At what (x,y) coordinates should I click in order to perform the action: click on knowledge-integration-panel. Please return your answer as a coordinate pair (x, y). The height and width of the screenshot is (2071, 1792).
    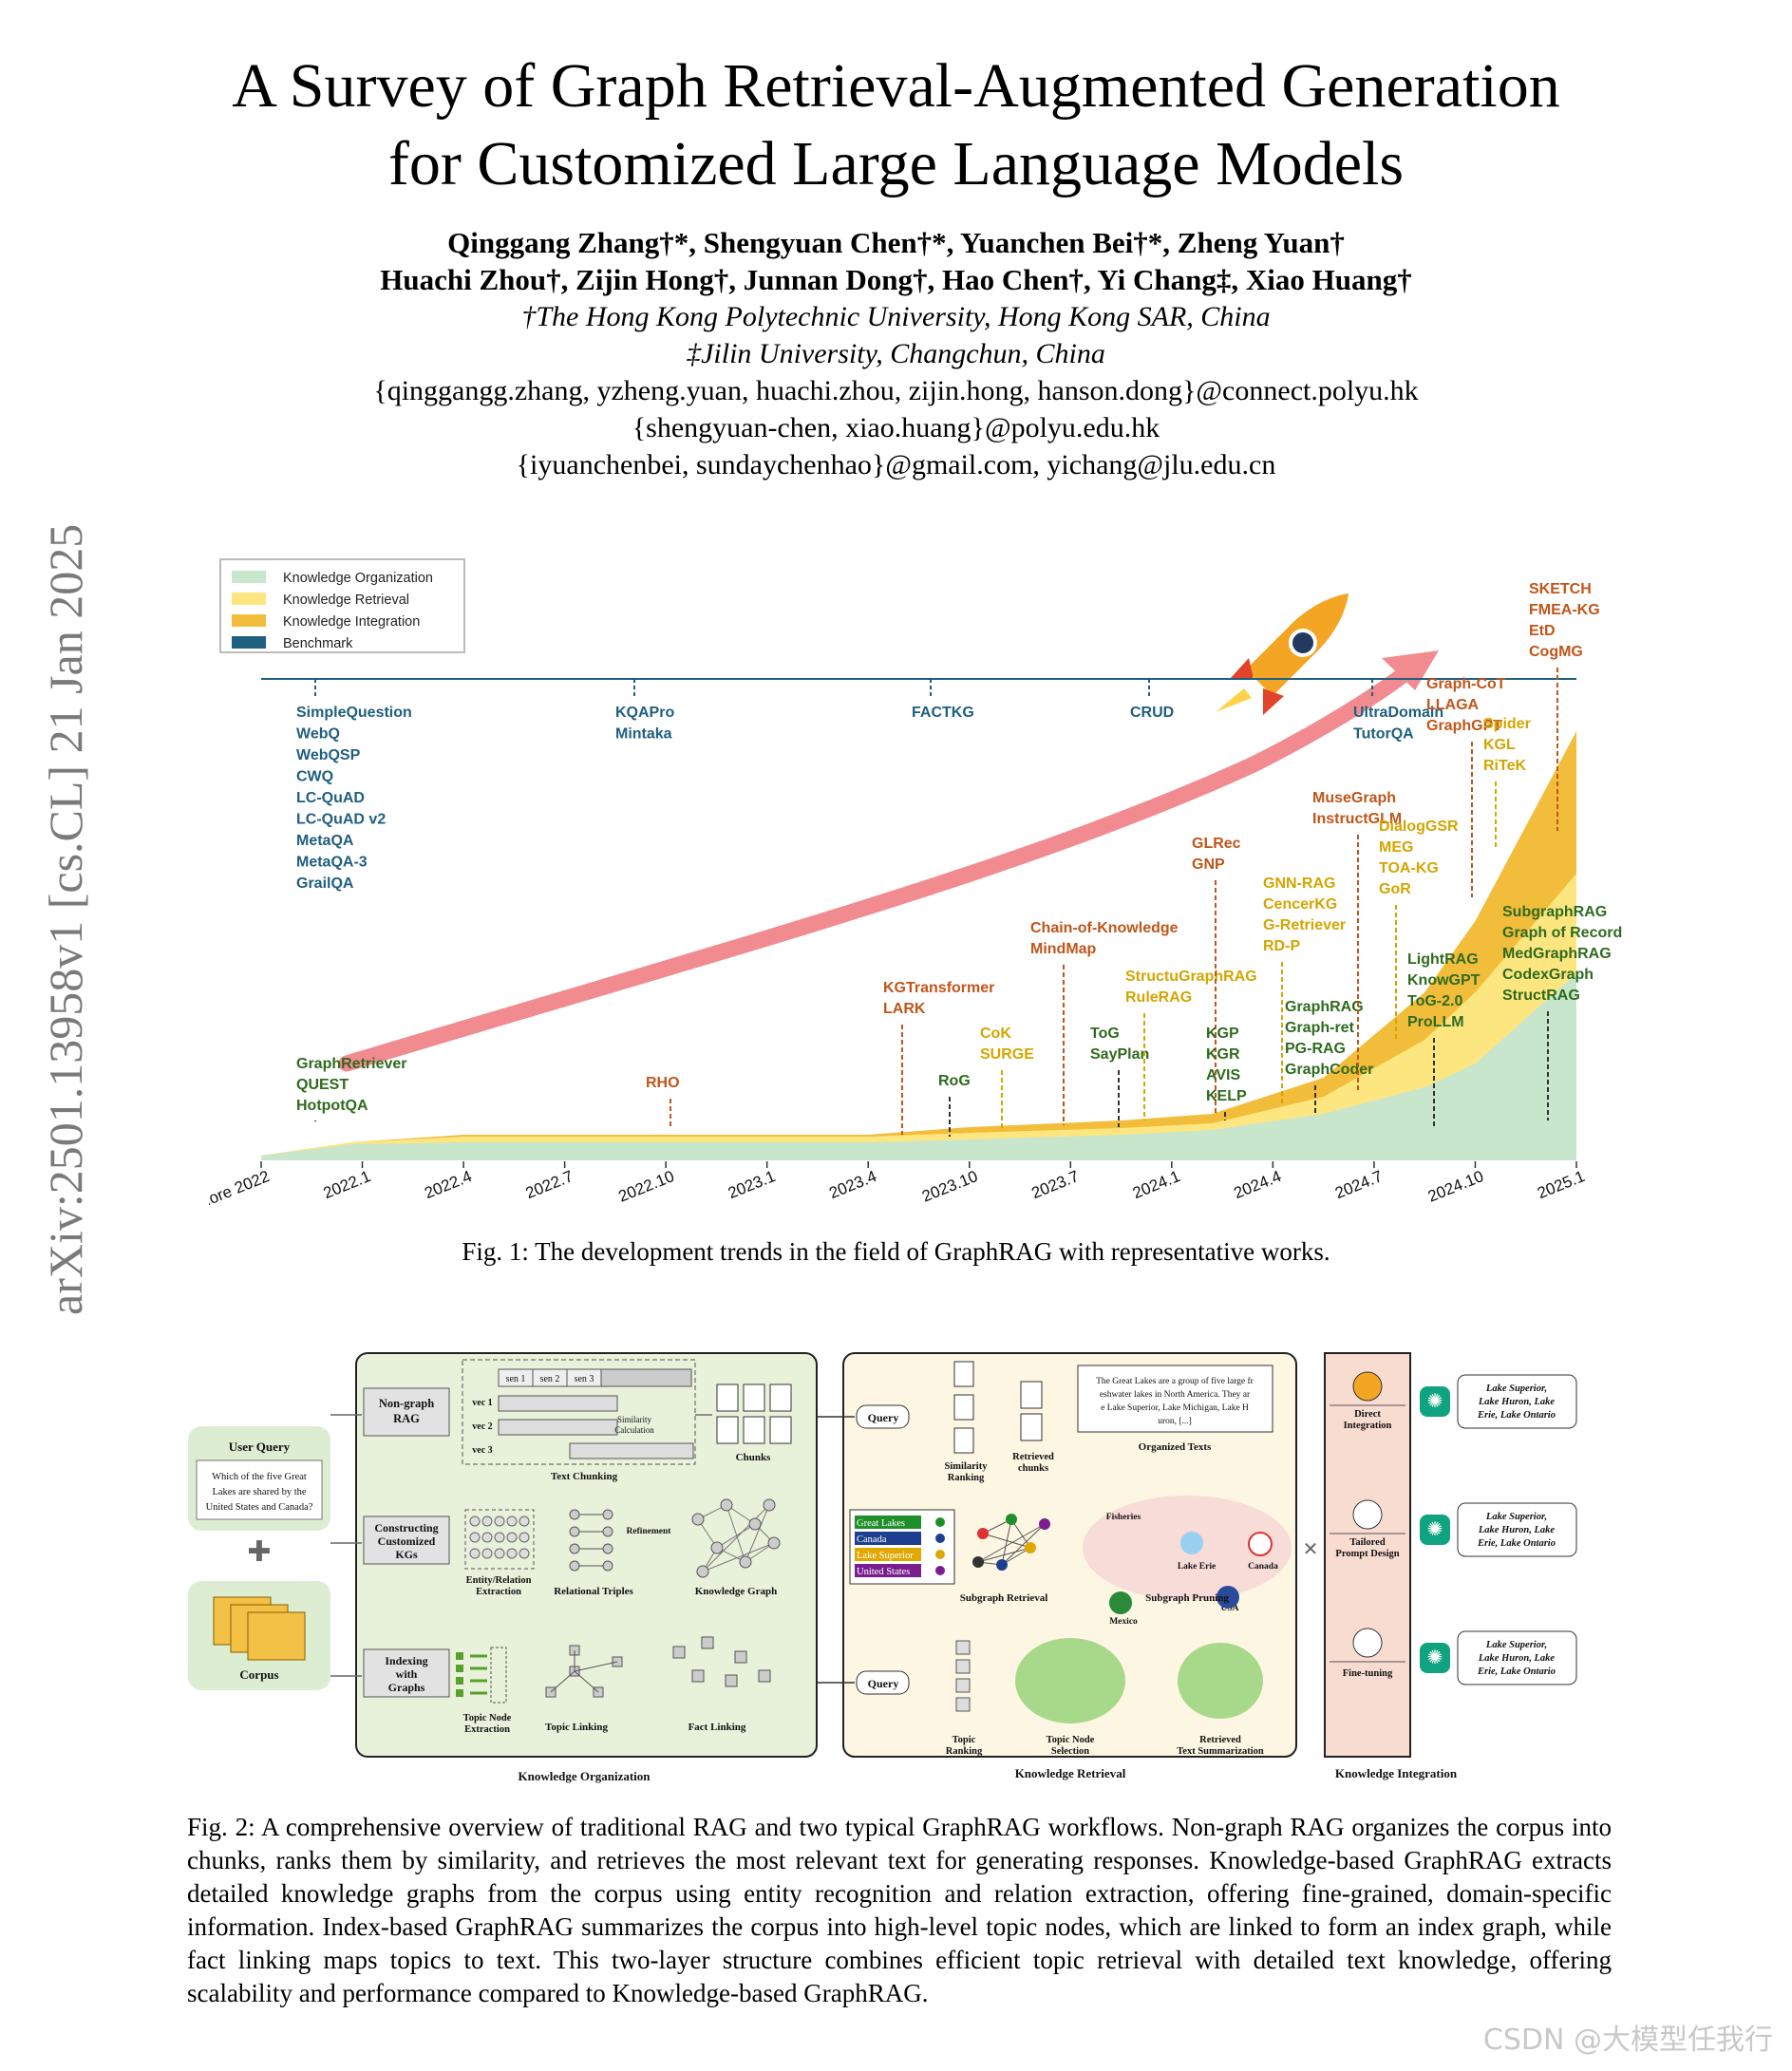
    Looking at the image, I should click on (1367, 1555).